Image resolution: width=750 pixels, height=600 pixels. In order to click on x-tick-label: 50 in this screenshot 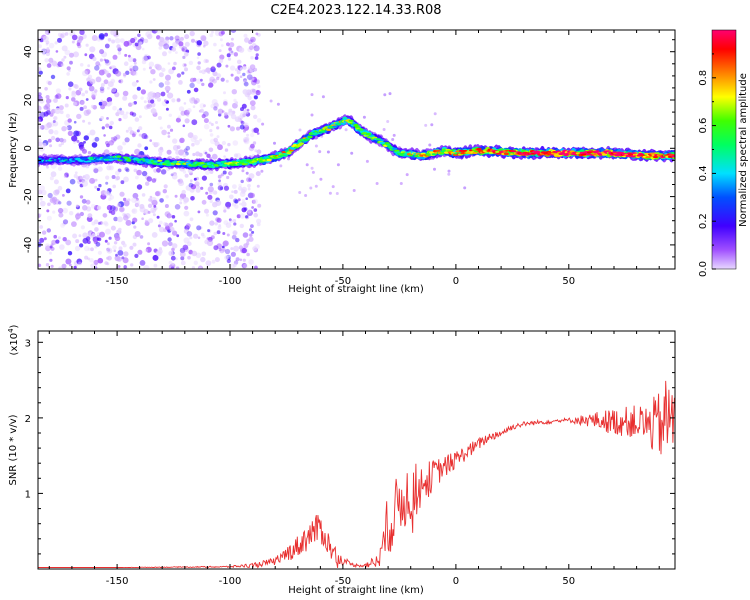, I will do `click(568, 281)`.